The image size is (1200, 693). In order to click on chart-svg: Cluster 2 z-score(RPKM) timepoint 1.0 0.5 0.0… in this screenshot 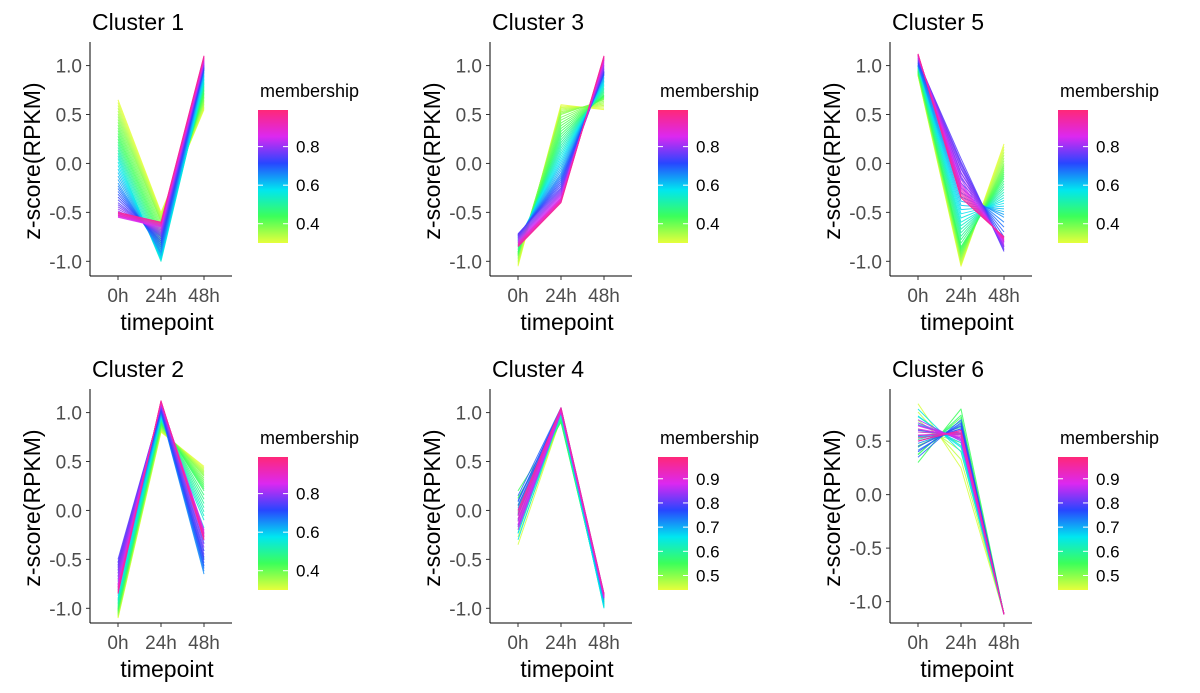, I will do `click(189, 519)`.